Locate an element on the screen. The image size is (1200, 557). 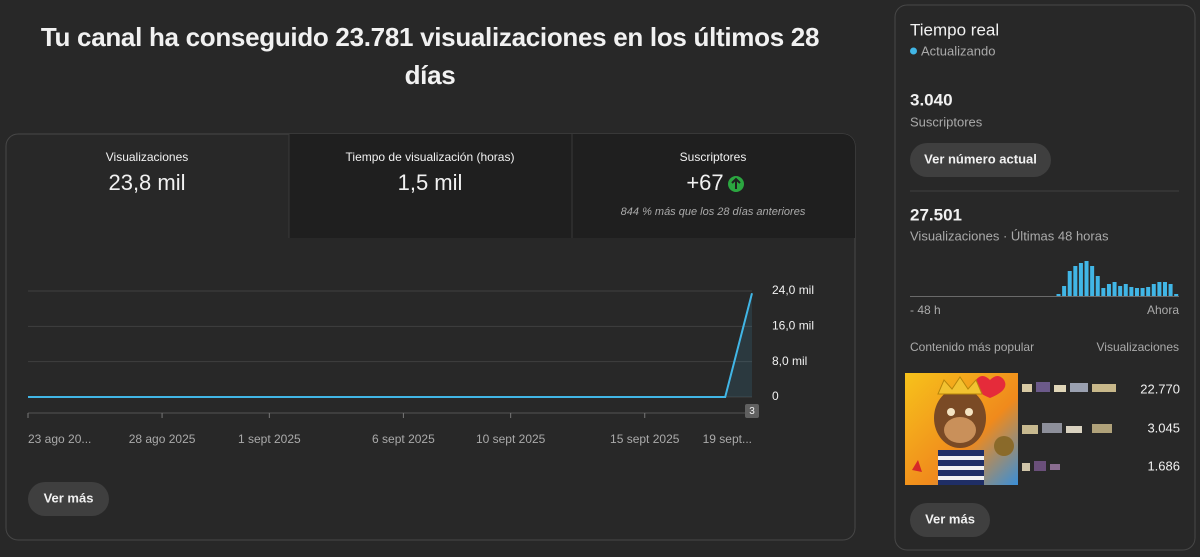
line is located at coordinates (390, 345).